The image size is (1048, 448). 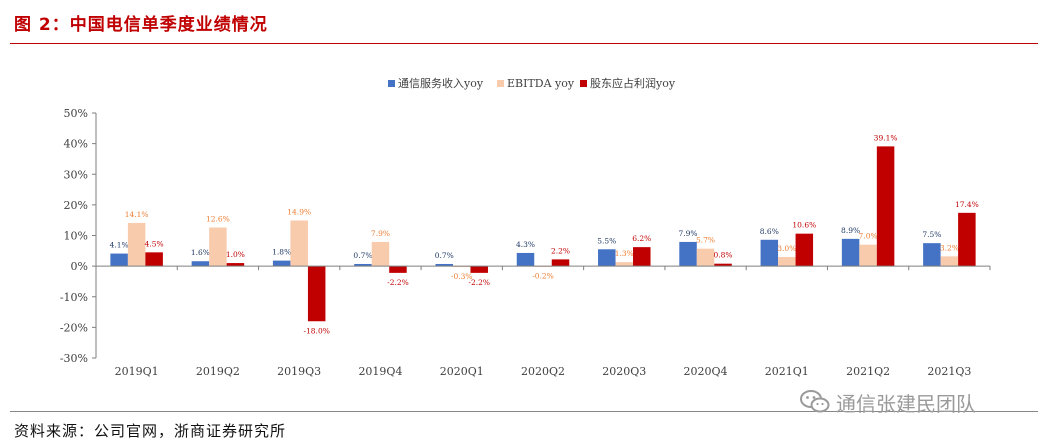 I want to click on bar-1-2019Q4, so click(x=363, y=265).